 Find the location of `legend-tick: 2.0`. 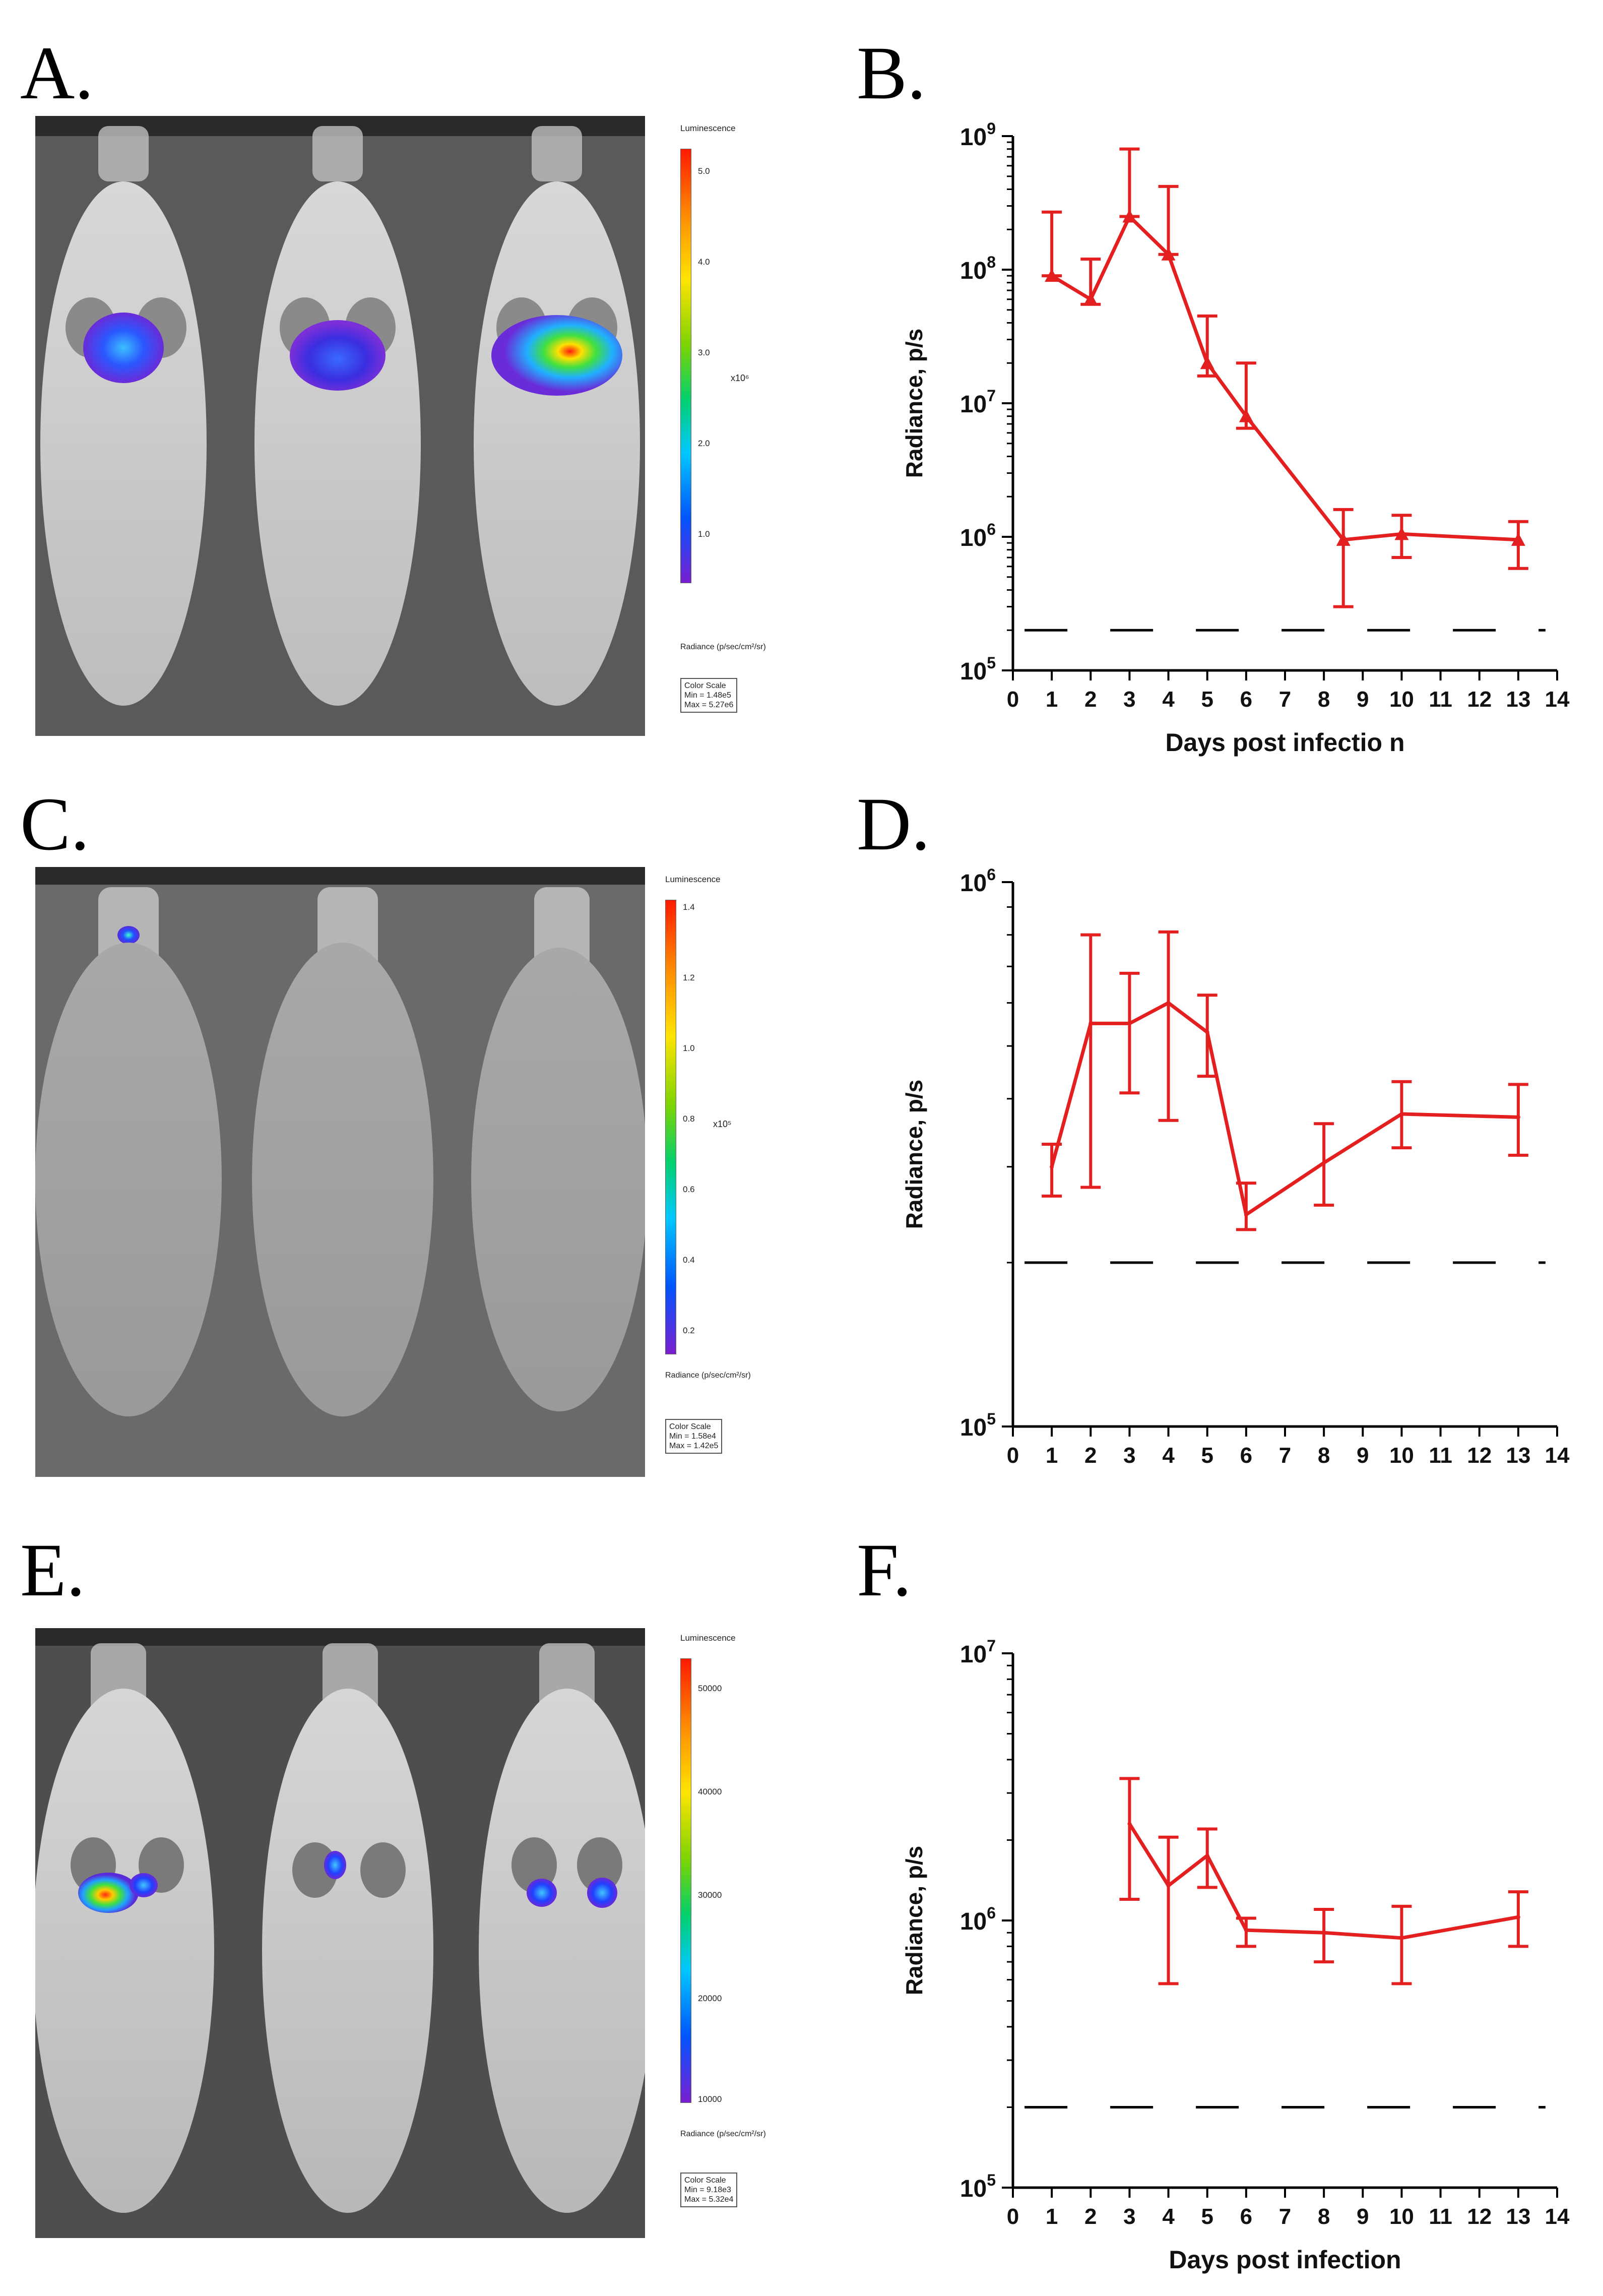

legend-tick: 2.0 is located at coordinates (704, 444).